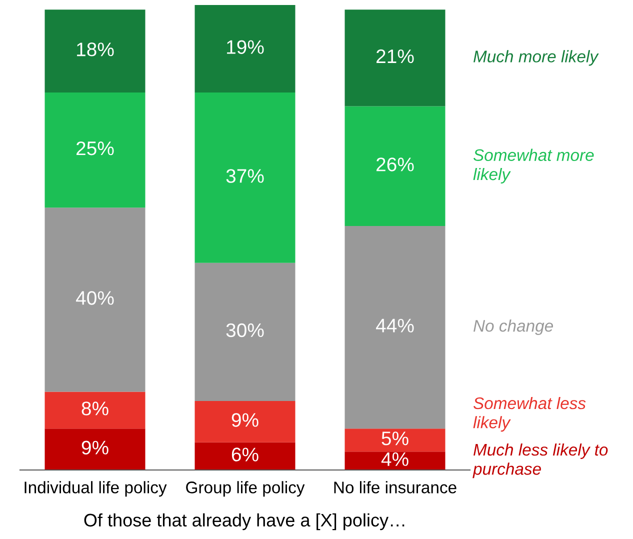 This screenshot has width=633, height=539. Describe the element at coordinates (513, 328) in the screenshot. I see `series-label: No change` at that location.